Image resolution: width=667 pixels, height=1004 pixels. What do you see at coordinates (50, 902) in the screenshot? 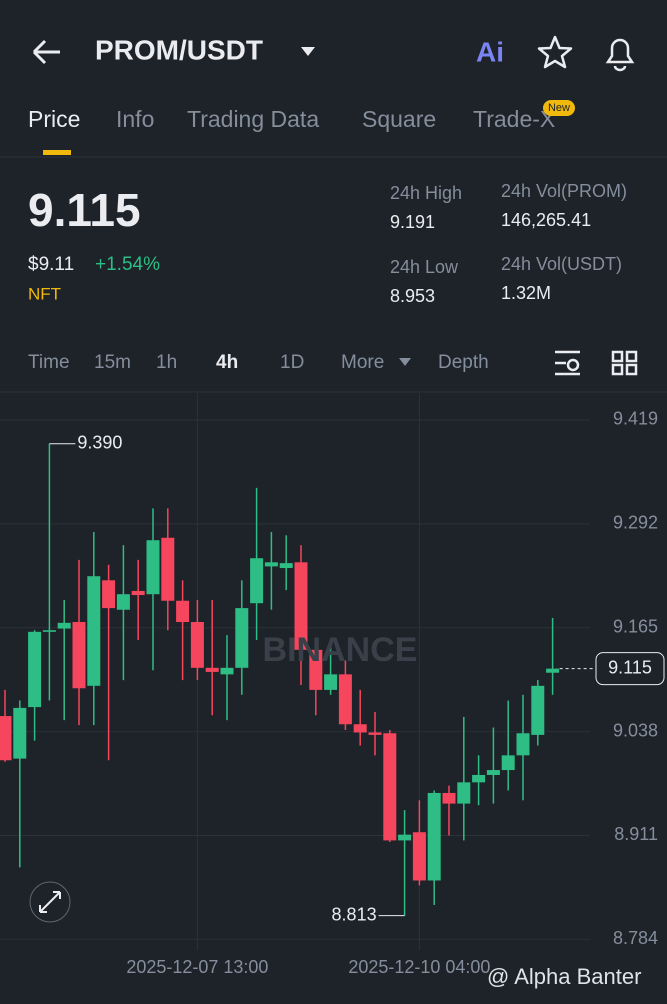
I see `expand-icon` at bounding box center [50, 902].